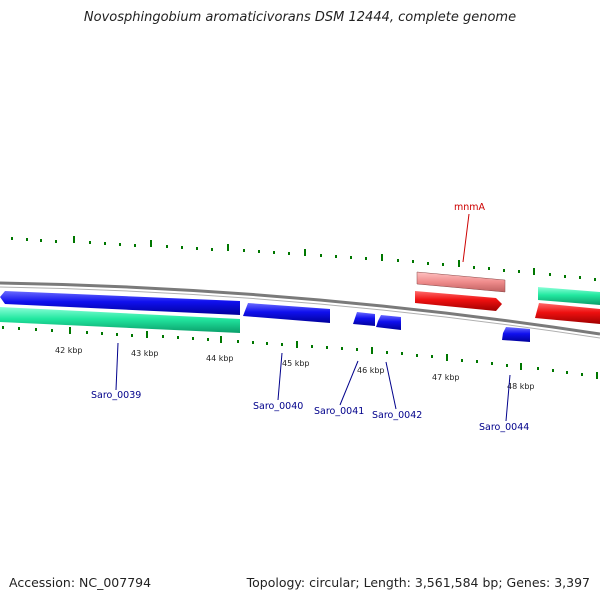 Image resolution: width=600 pixels, height=600 pixels. I want to click on kbp-label: 43 kbp, so click(145, 353).